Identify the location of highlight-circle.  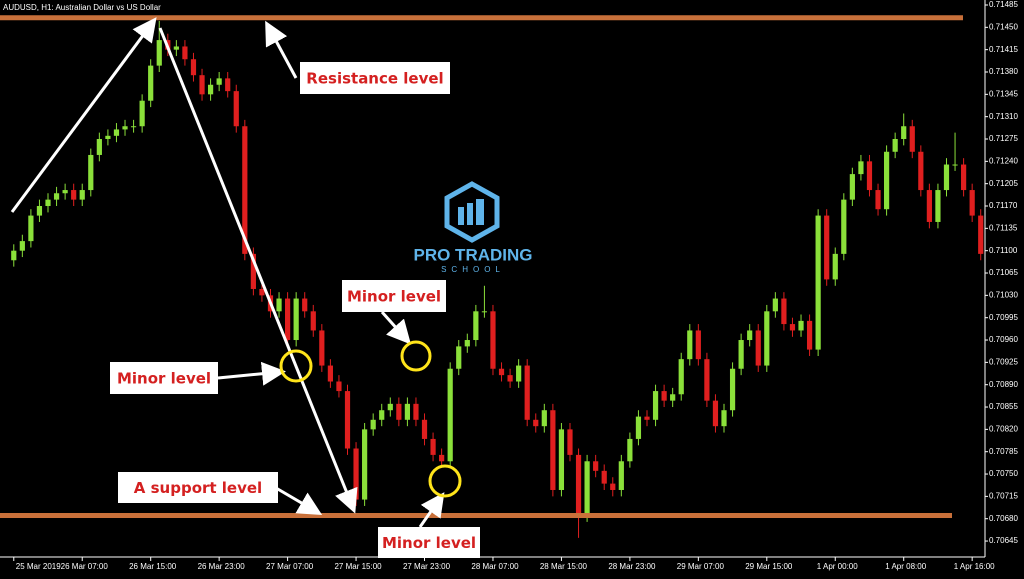
(416, 356).